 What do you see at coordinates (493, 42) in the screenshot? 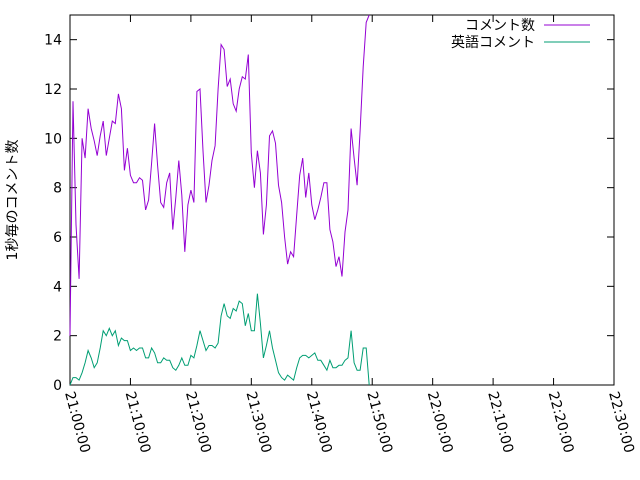
I see `legend-label-2: 英語コメント` at bounding box center [493, 42].